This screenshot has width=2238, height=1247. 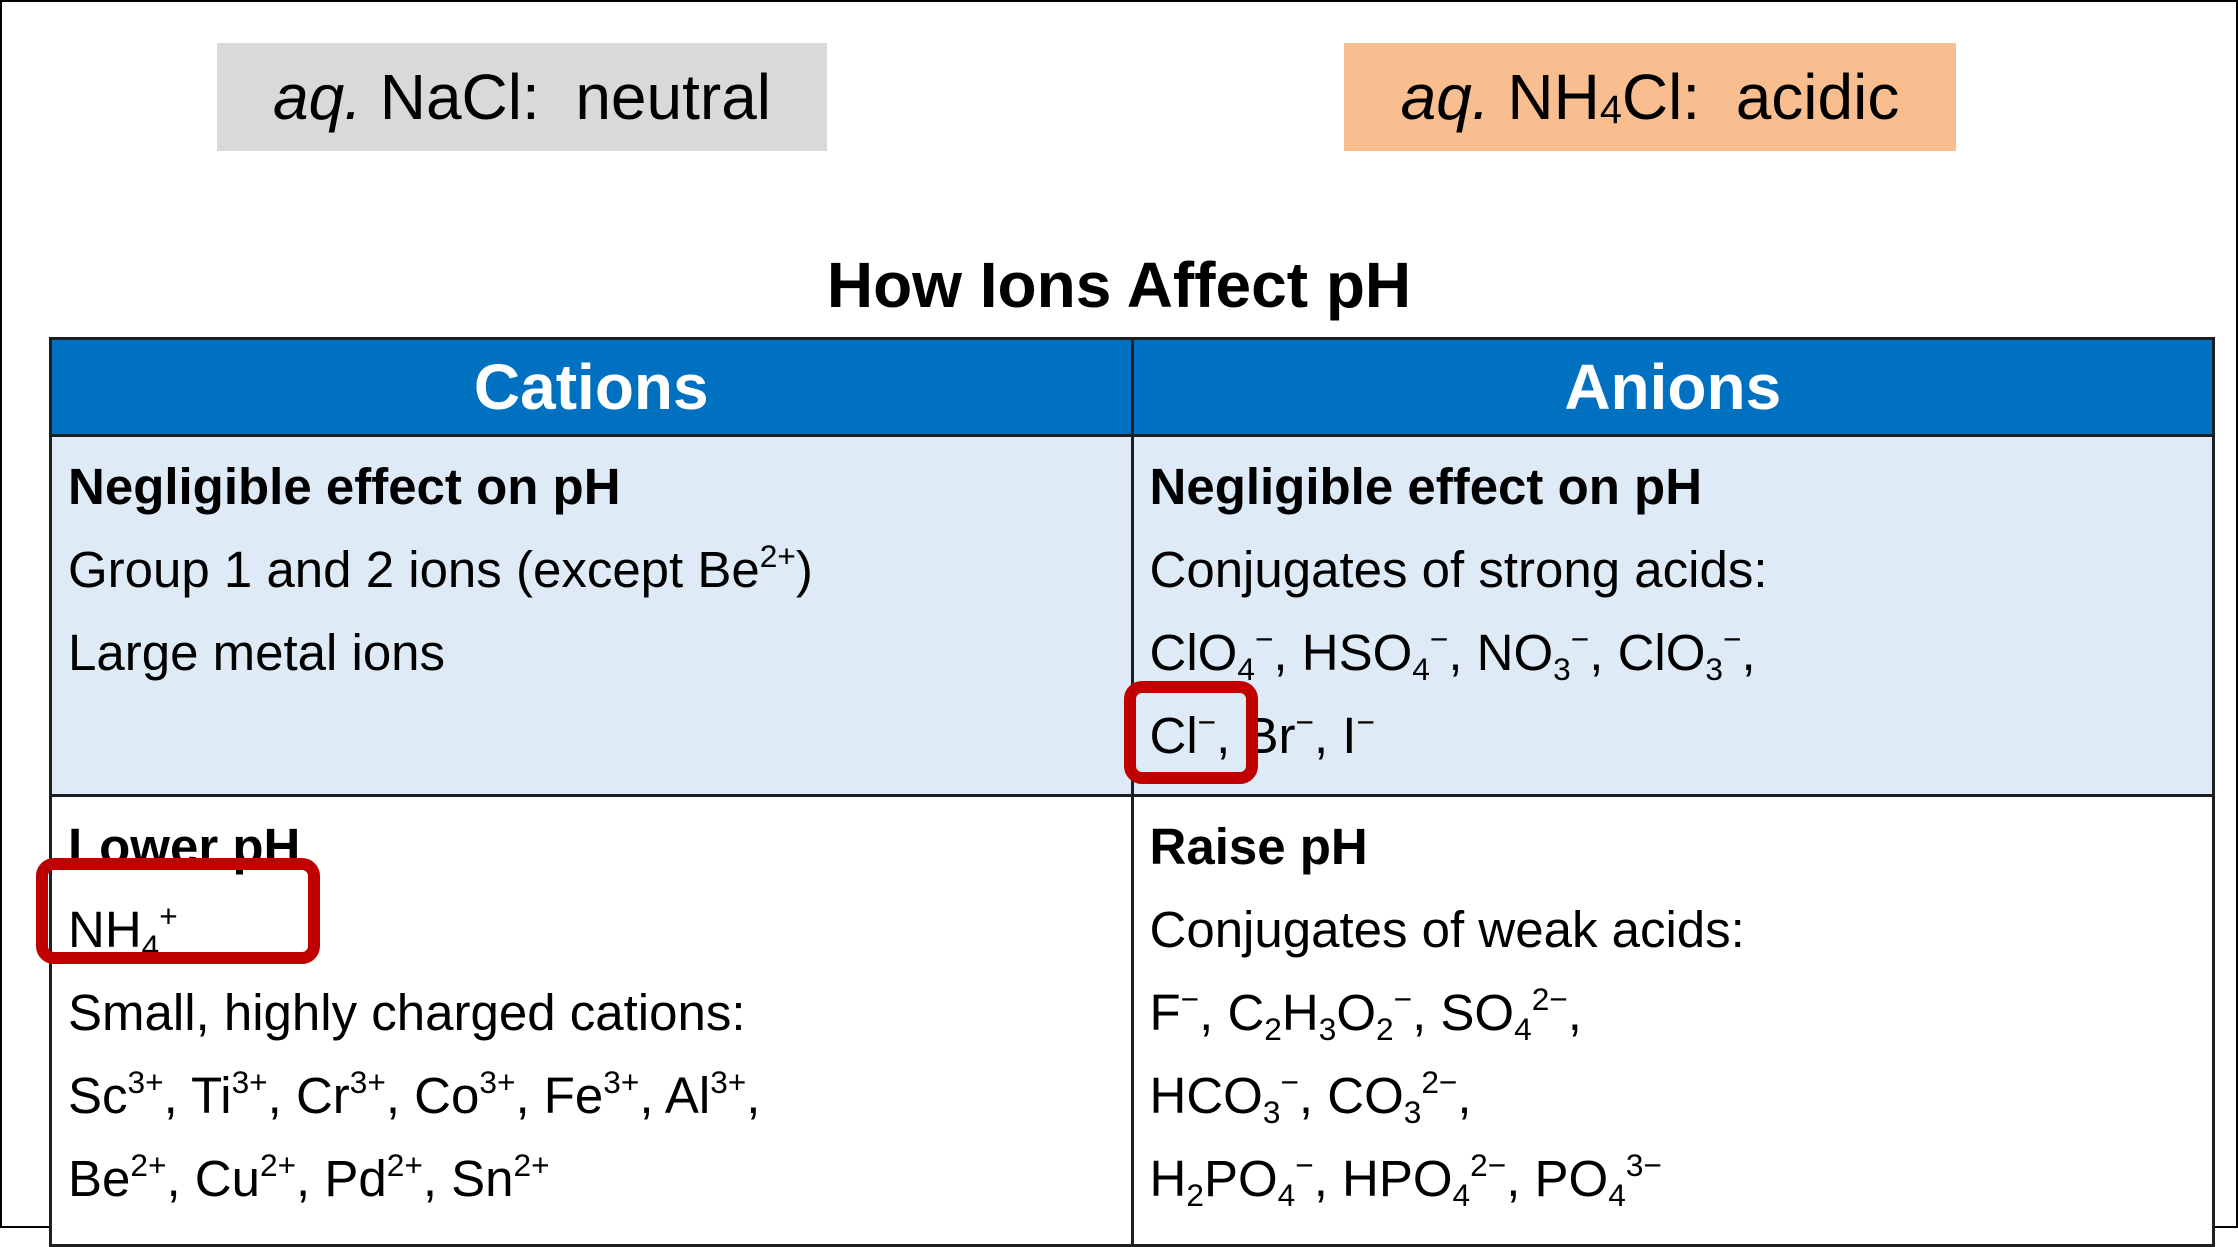 What do you see at coordinates (1351, 1095) in the screenshot?
I see `ion-text: , CO` at bounding box center [1351, 1095].